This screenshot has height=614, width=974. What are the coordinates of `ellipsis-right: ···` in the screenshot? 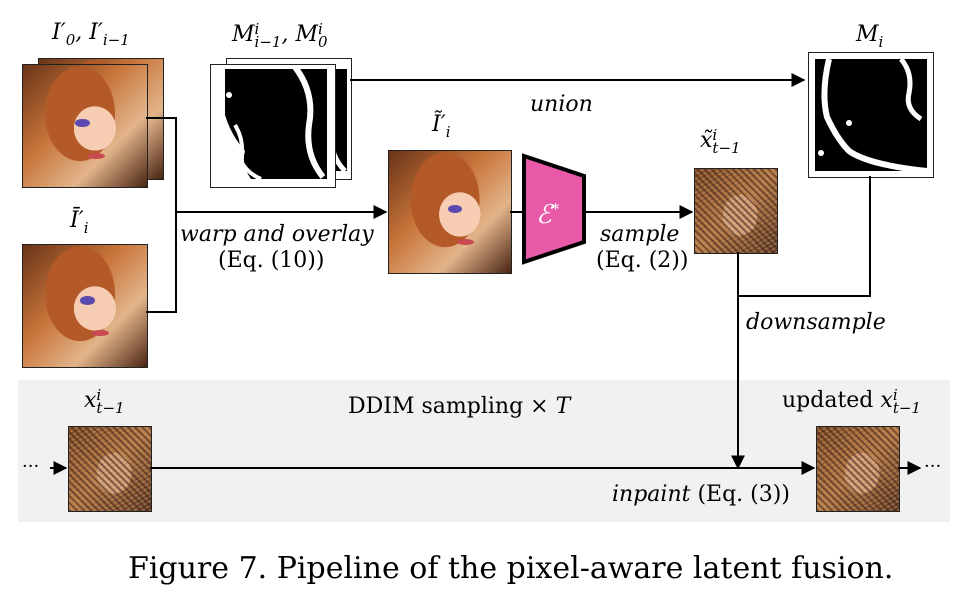 It's located at (933, 466).